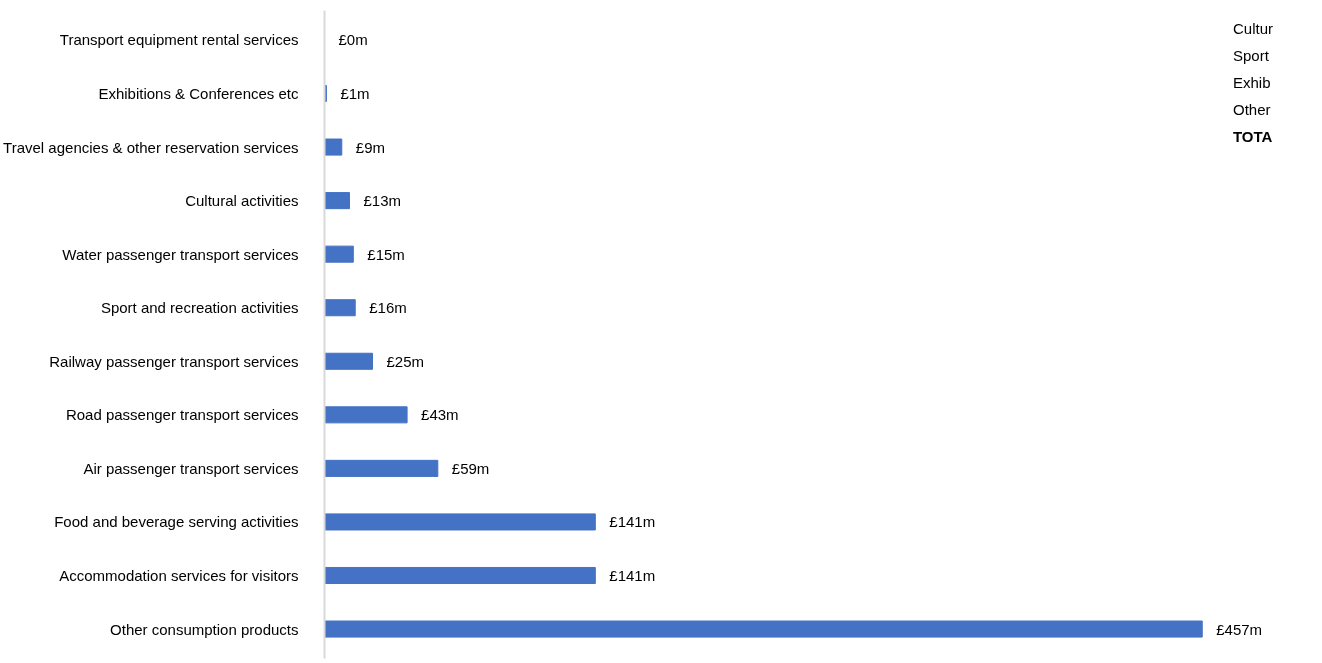 The width and height of the screenshot is (1322, 663). What do you see at coordinates (151, 147) in the screenshot?
I see `y-tick-label: Travel agencies & other reservation services` at bounding box center [151, 147].